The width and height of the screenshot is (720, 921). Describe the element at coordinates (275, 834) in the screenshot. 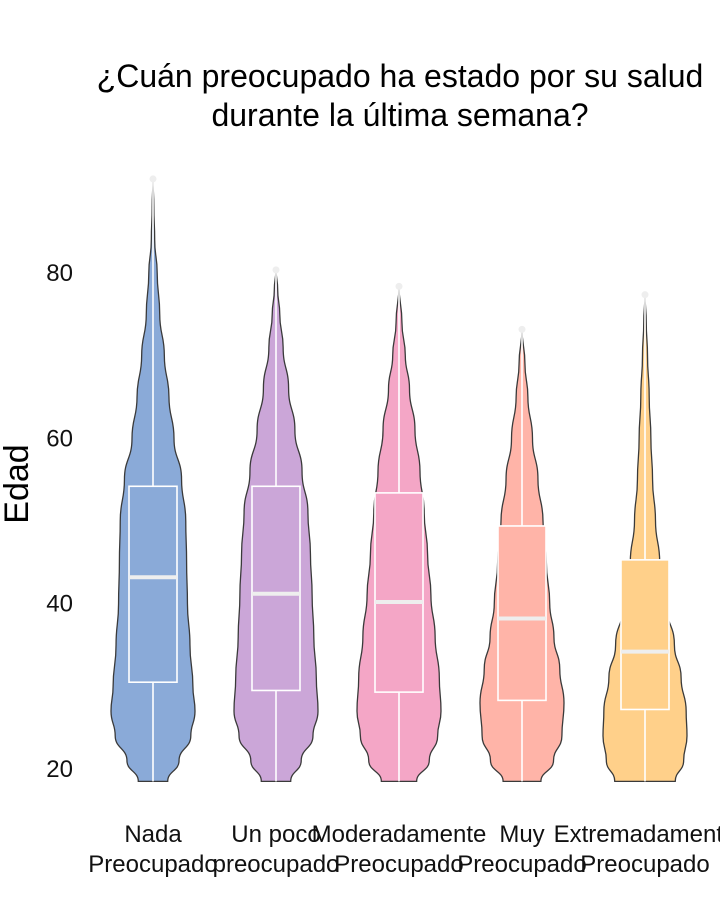

I see `x-tick-label: Un poco` at that location.